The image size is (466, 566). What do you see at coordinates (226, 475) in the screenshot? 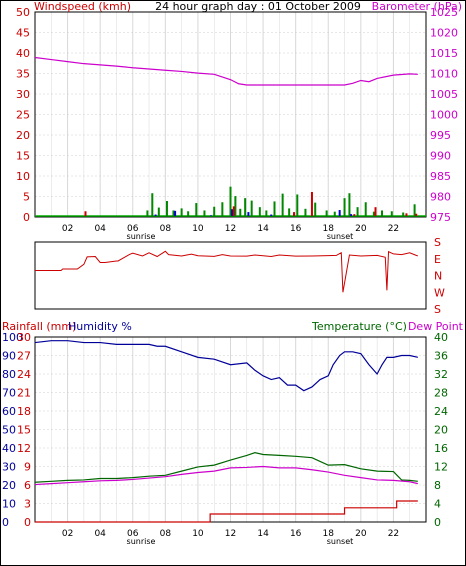
I see `dewpoint-line` at bounding box center [226, 475].